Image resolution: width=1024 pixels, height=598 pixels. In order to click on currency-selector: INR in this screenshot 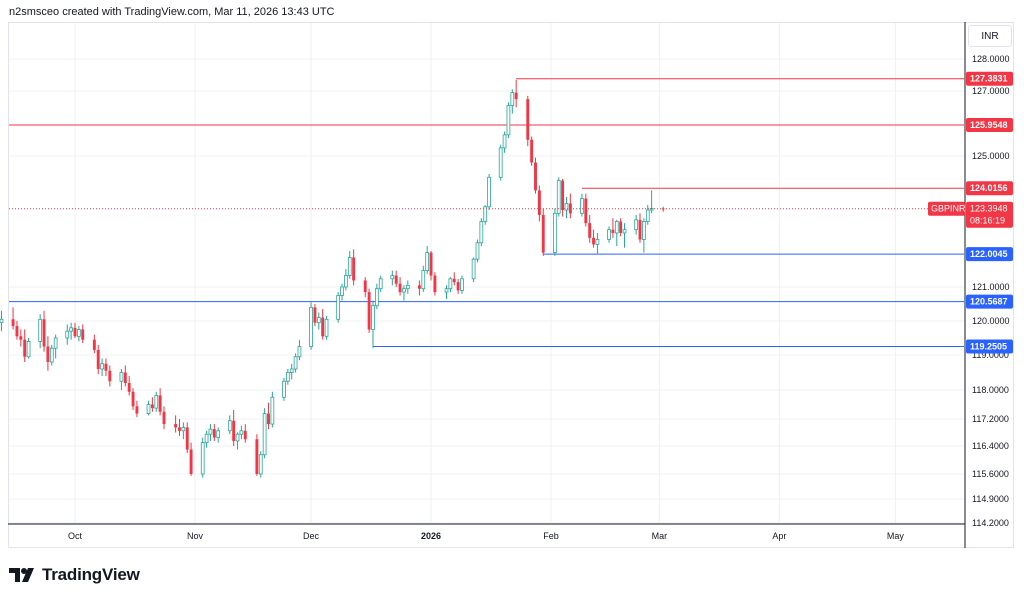, I will do `click(990, 36)`.